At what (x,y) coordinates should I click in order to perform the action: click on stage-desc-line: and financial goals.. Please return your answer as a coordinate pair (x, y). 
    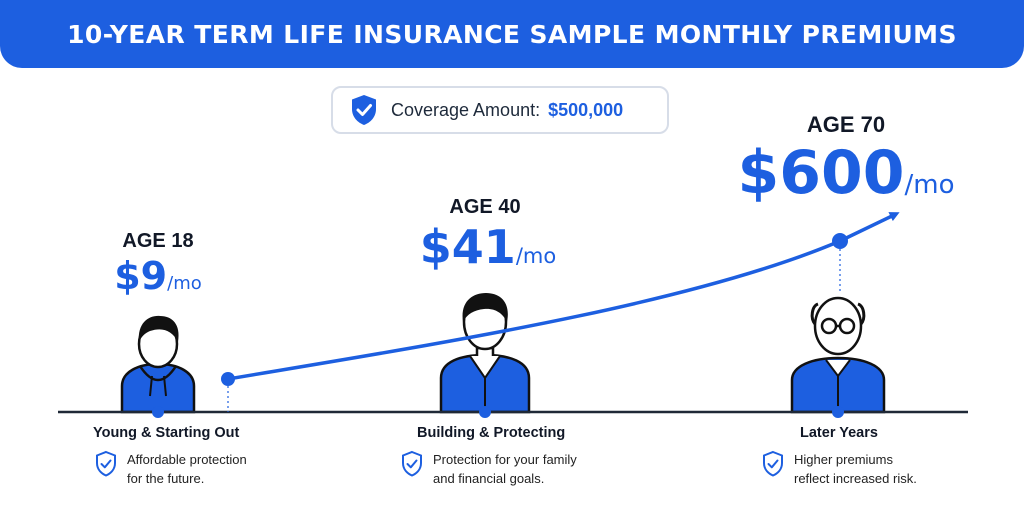
    Looking at the image, I should click on (489, 478).